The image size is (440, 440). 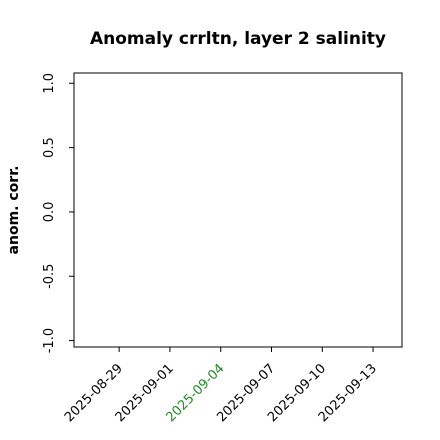 I want to click on y-axis-label: anom. corr., so click(x=14, y=210).